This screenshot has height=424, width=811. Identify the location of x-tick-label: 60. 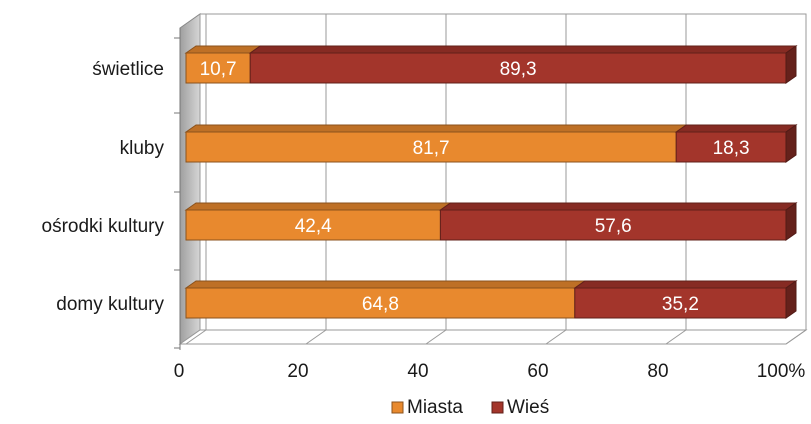
(537, 371).